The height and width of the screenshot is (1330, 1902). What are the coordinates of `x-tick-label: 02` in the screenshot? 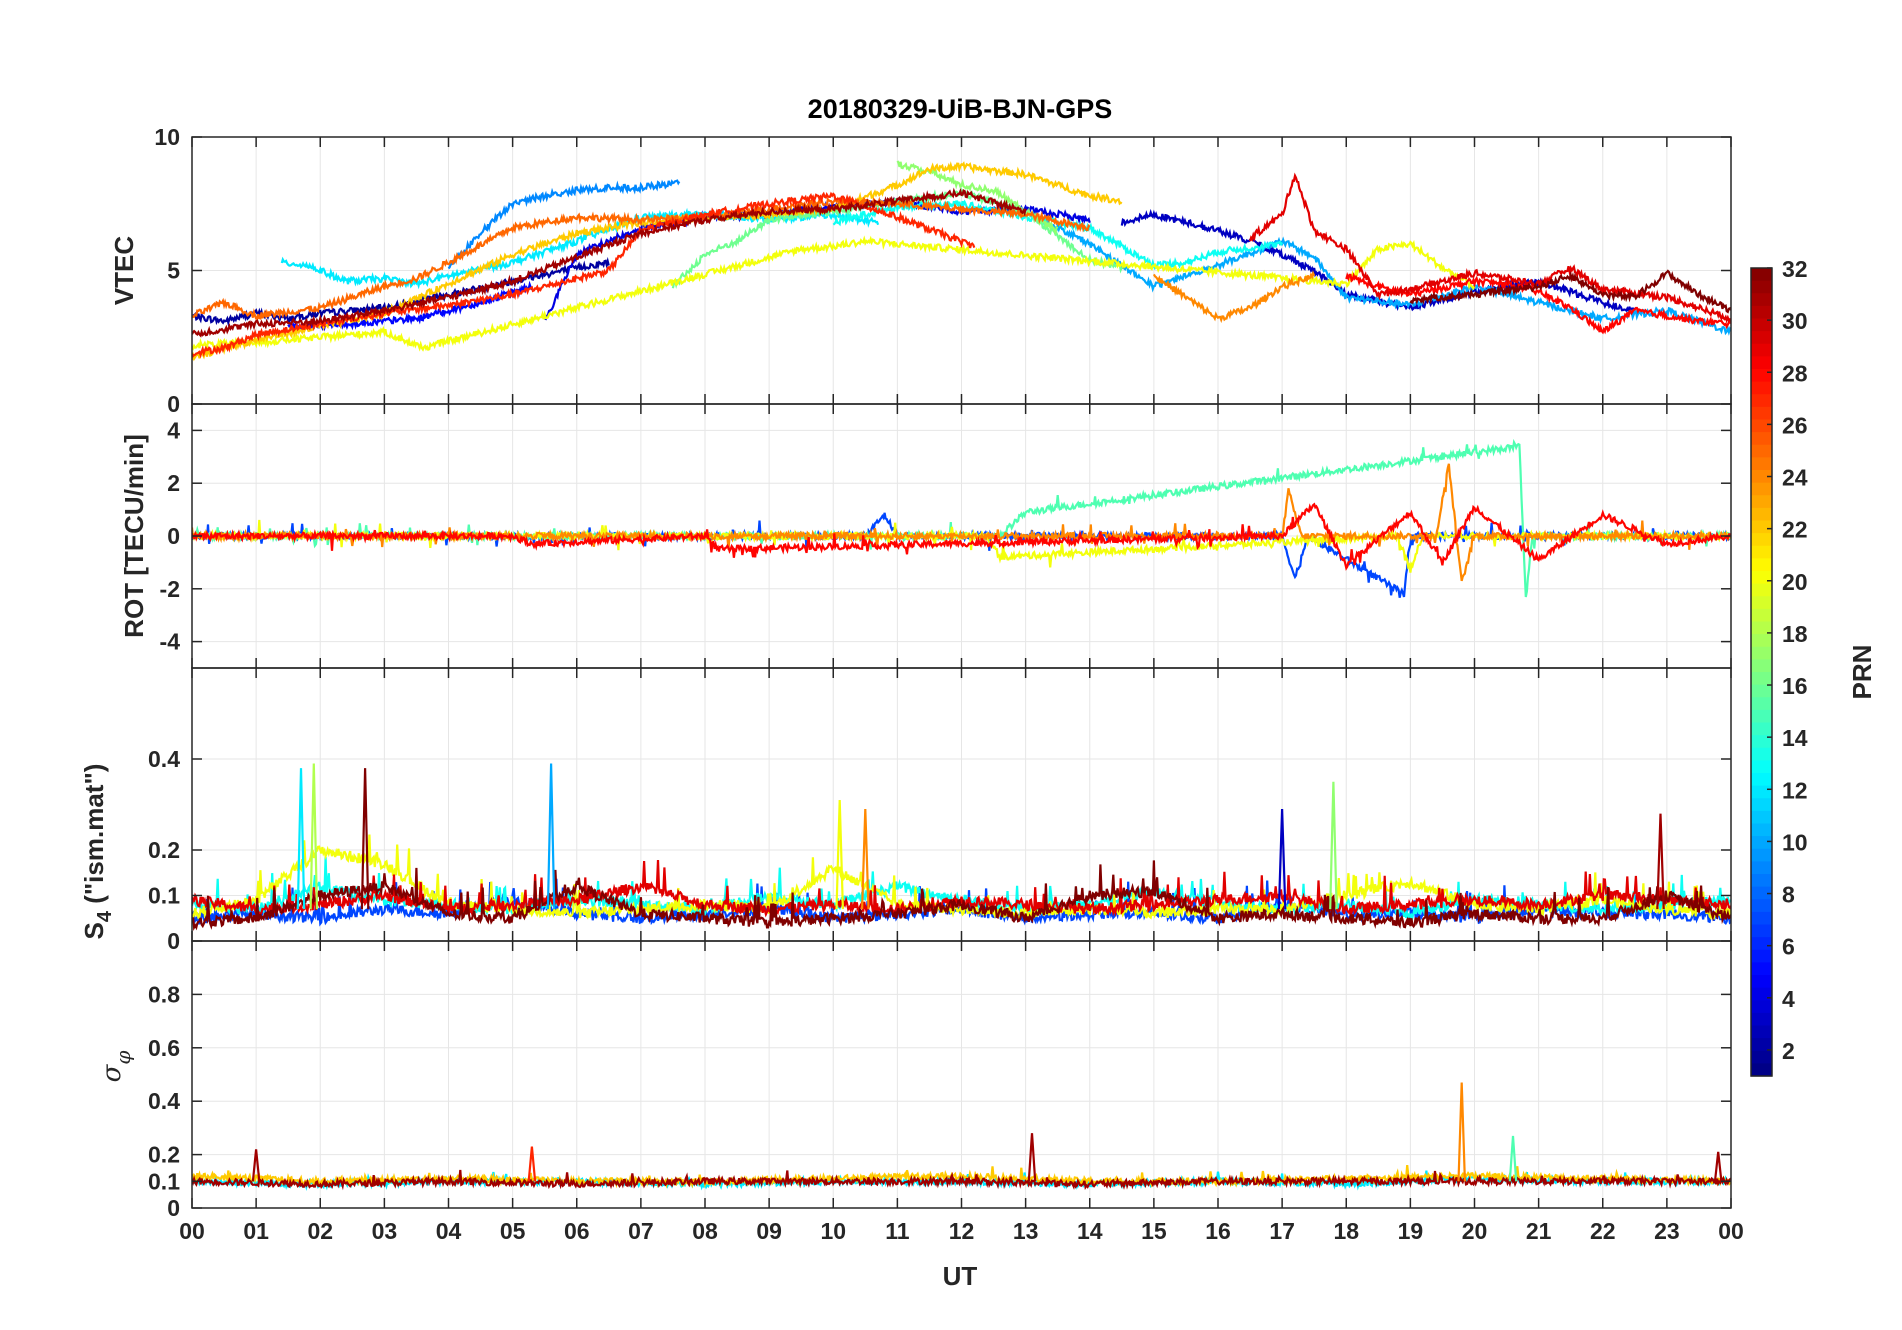 It's located at (320, 1231).